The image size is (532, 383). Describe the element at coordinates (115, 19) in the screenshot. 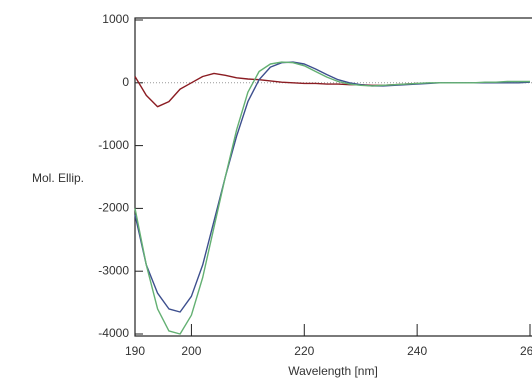

I see `y-tick-label: 1000` at that location.